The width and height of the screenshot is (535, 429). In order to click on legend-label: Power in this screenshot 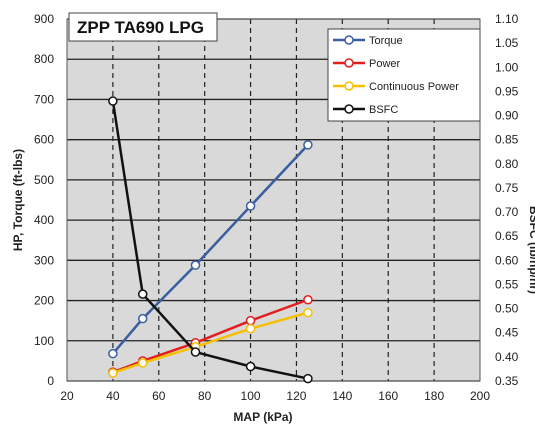, I will do `click(385, 64)`.